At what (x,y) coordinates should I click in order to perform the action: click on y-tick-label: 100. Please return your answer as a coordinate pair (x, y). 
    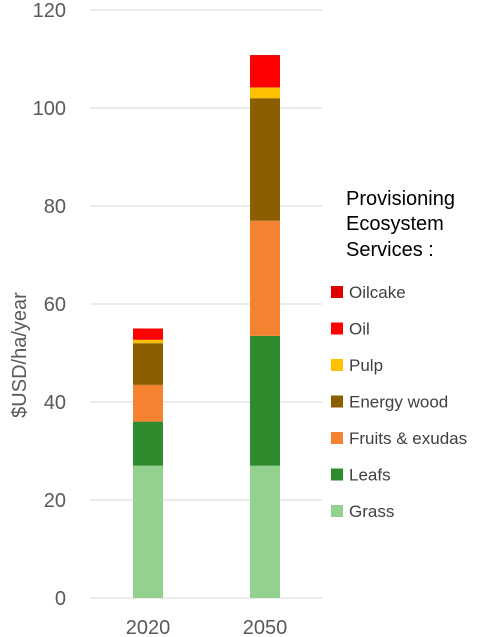
    Looking at the image, I should click on (49, 109).